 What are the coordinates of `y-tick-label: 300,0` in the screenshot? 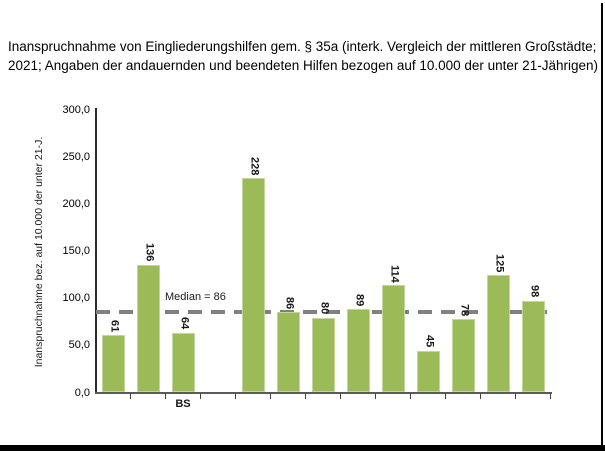 It's located at (76, 109).